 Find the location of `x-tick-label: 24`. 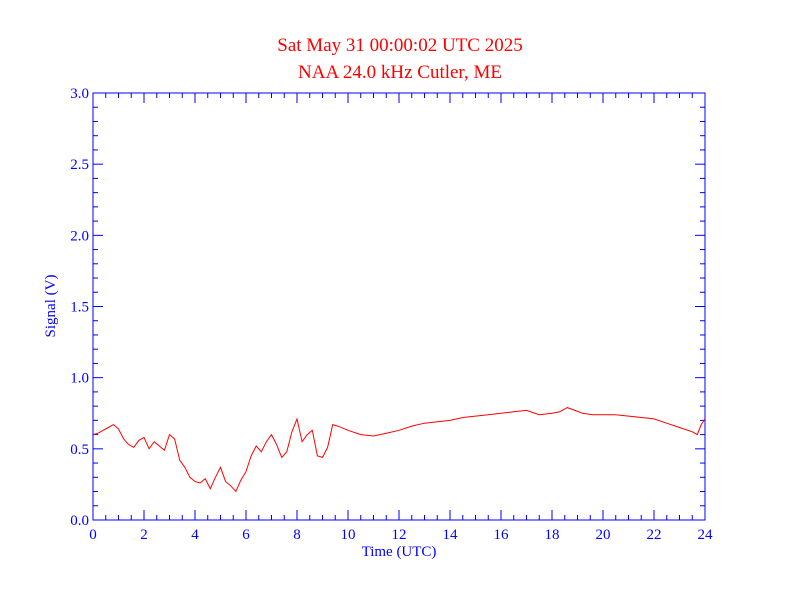

x-tick-label: 24 is located at coordinates (706, 535).